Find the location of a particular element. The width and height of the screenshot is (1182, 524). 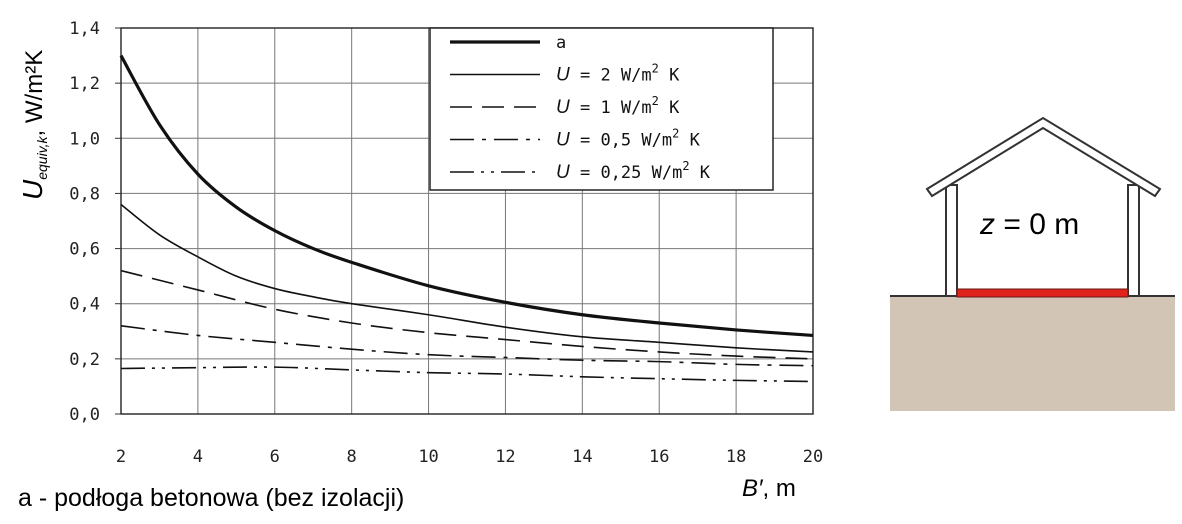

legend-label-4: U = 0,25 W/m2 K is located at coordinates (633, 171).